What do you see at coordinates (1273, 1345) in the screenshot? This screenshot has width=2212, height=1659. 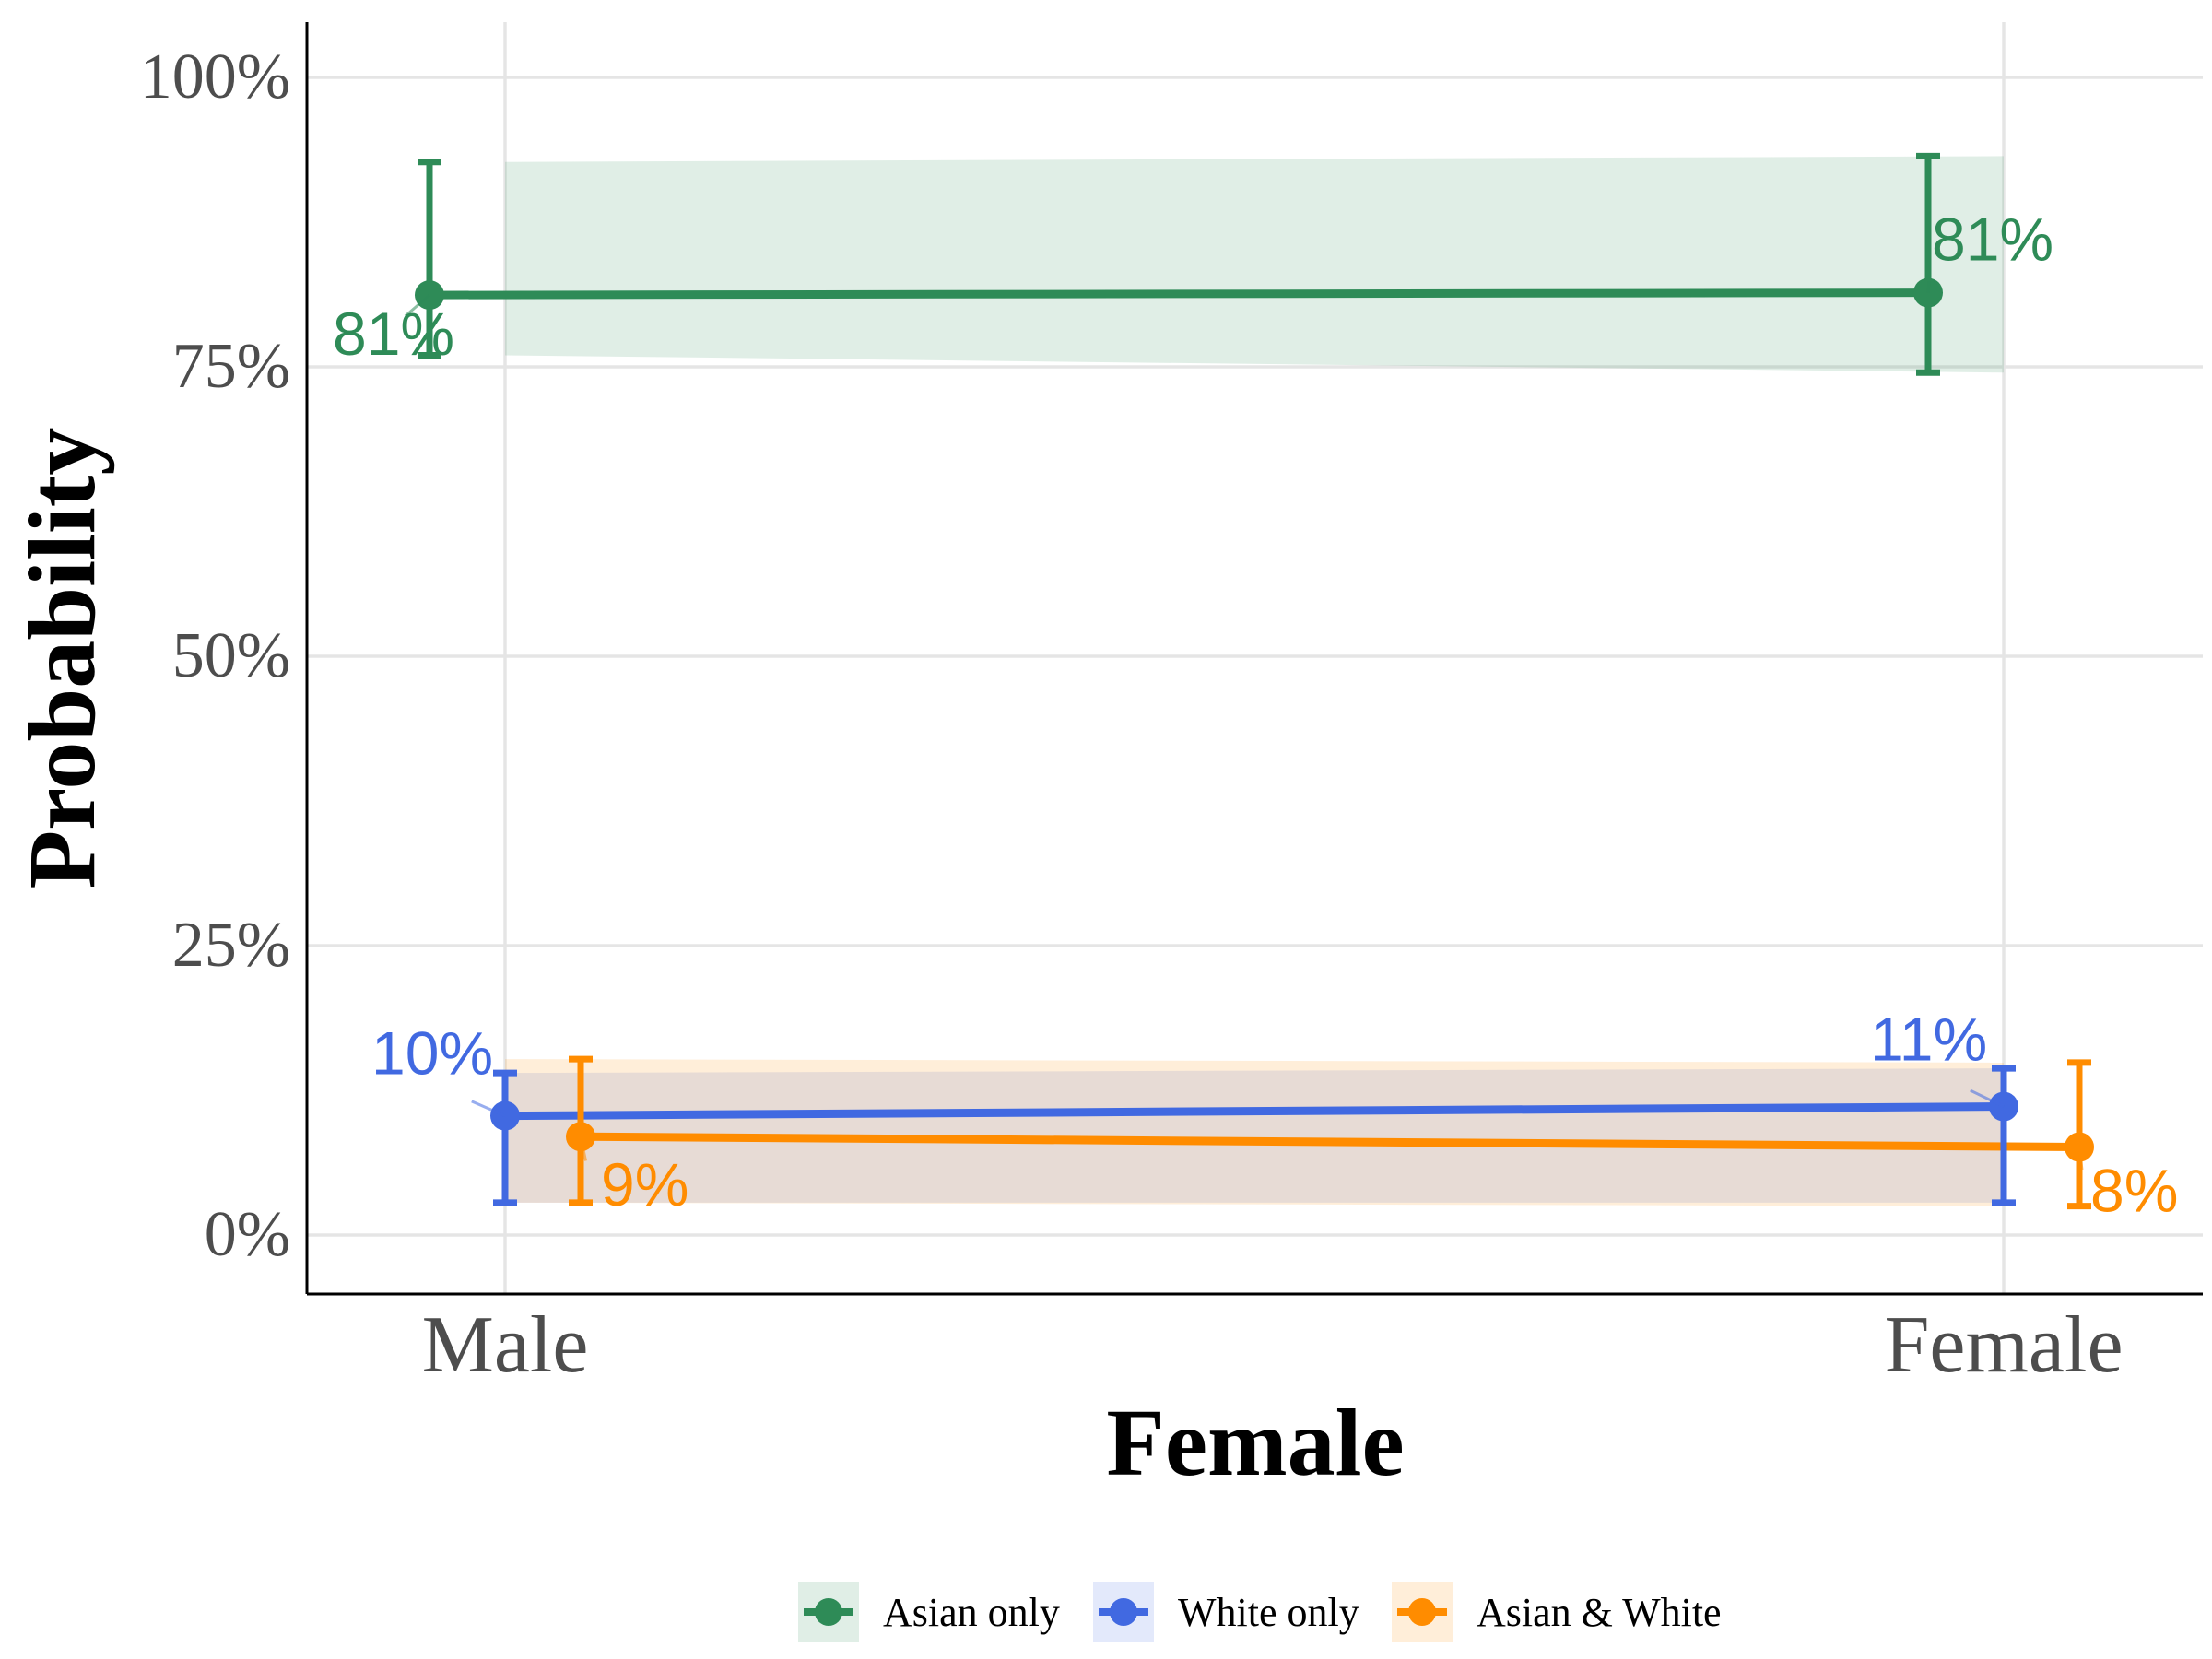 I see `x-tick-labels: Male Female` at bounding box center [1273, 1345].